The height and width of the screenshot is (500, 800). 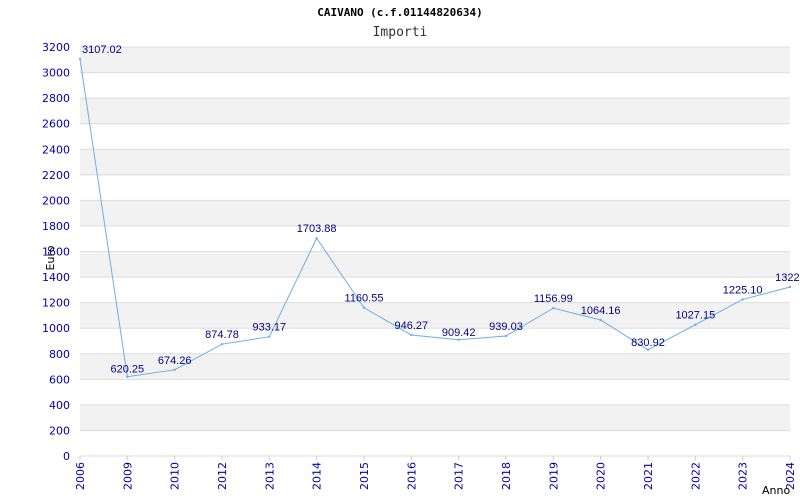 I want to click on data-label: 1064.16, so click(x=601, y=311).